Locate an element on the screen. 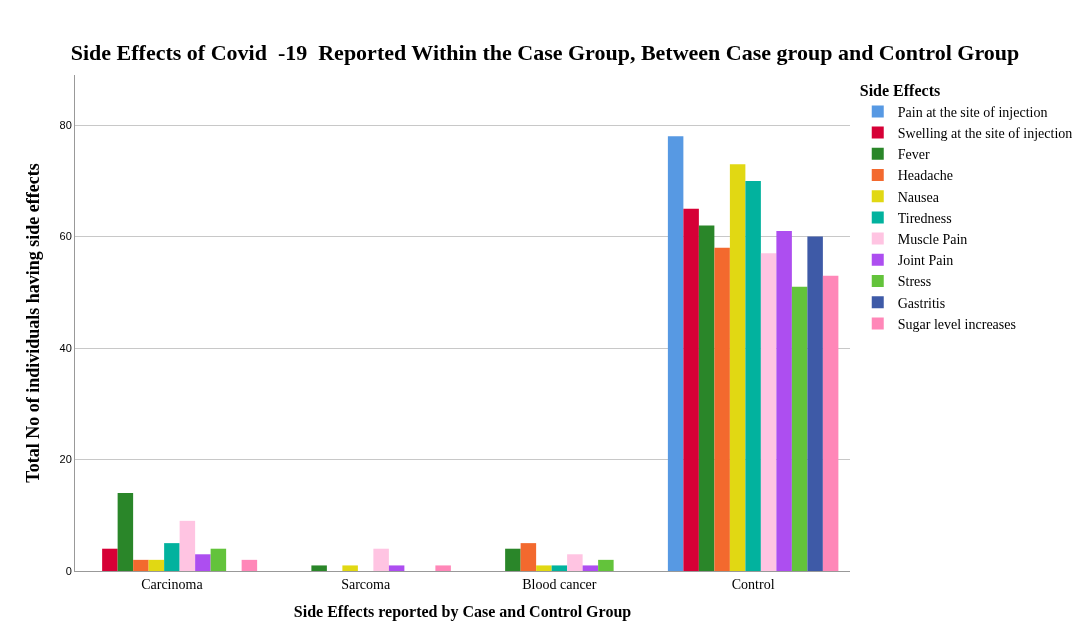  legend-label: Joint Pain is located at coordinates (925, 261).